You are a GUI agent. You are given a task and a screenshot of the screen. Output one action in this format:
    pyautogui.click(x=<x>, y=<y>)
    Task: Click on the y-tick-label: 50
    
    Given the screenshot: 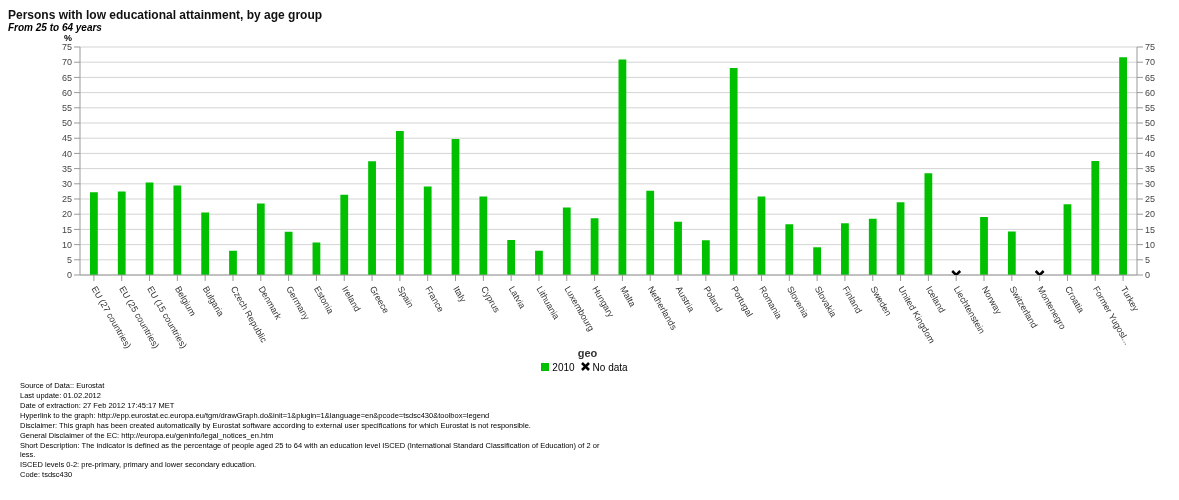 What is the action you would take?
    pyautogui.click(x=66, y=123)
    